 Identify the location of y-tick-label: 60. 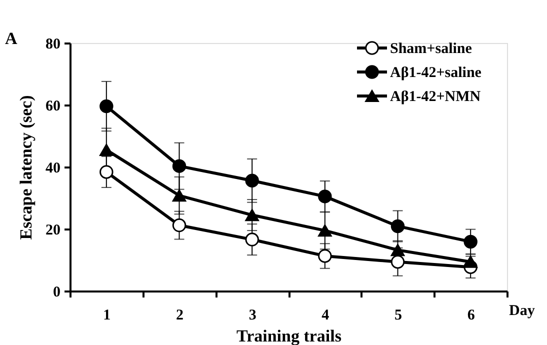
(53, 106).